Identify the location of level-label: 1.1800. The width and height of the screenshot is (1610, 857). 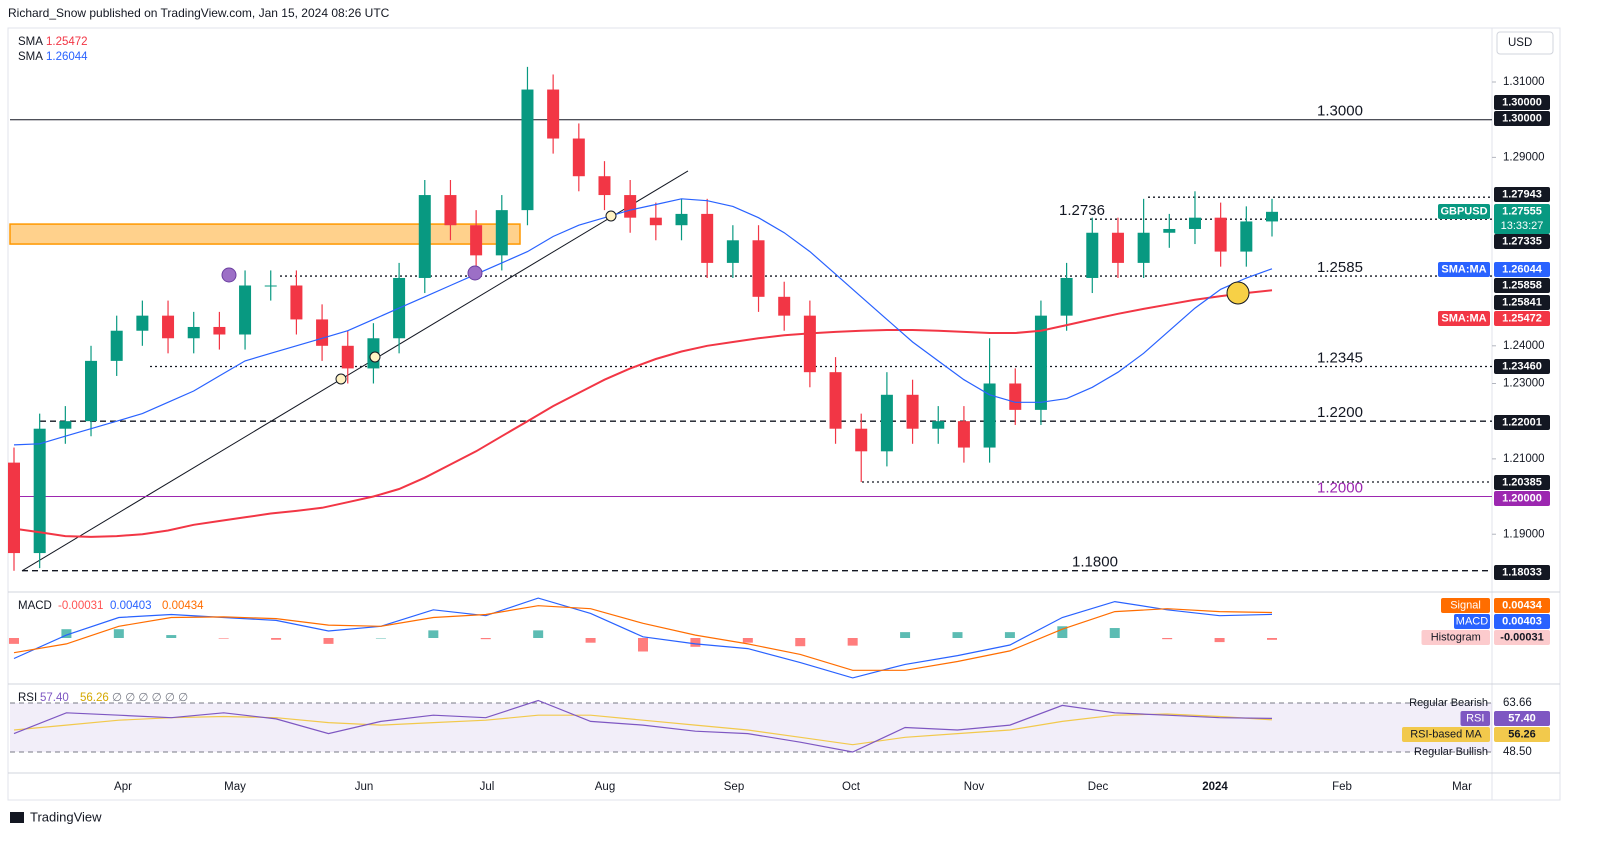
(1095, 562).